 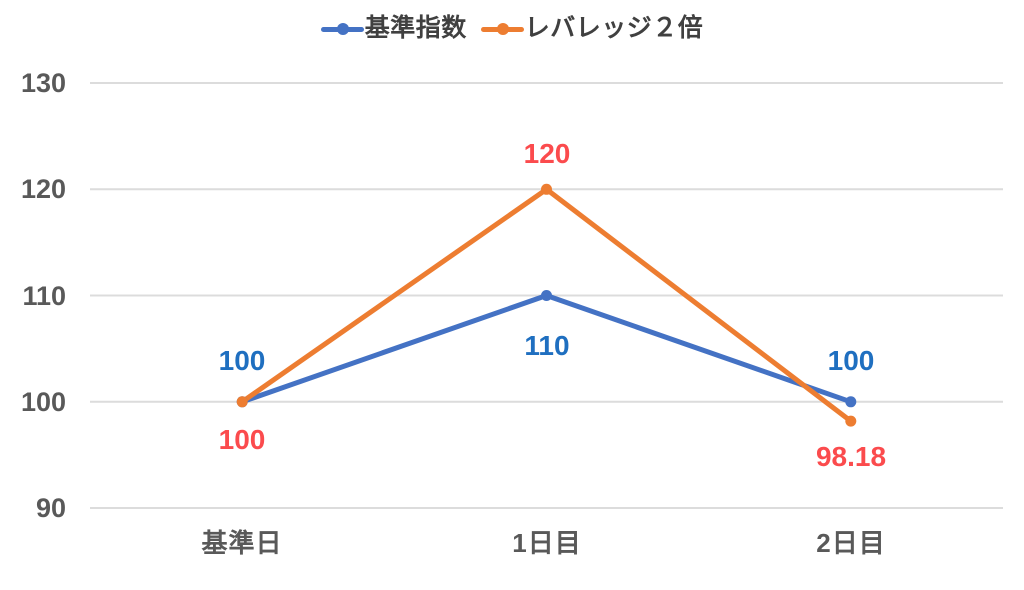 I want to click on legend-item-base-index: 基準指数, so click(x=393, y=28).